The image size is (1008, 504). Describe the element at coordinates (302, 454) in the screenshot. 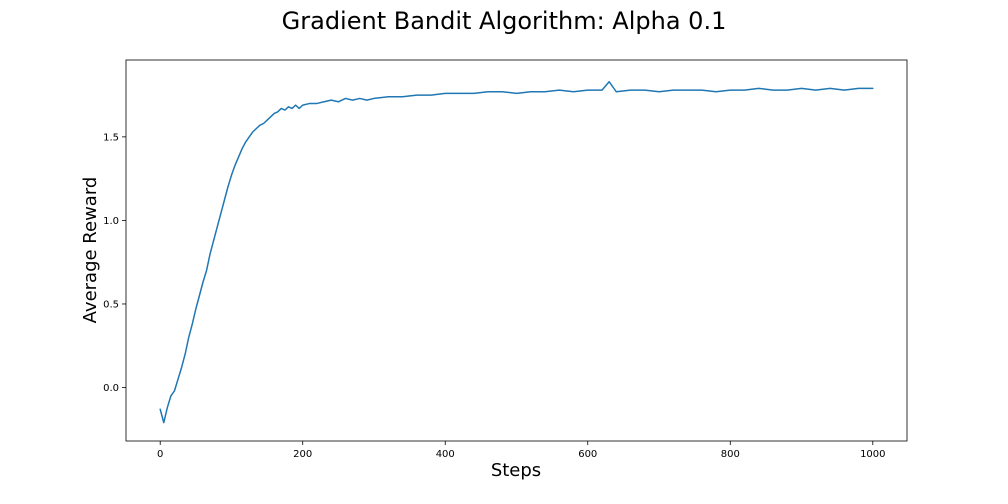

I see `x-tick-label: 200` at that location.